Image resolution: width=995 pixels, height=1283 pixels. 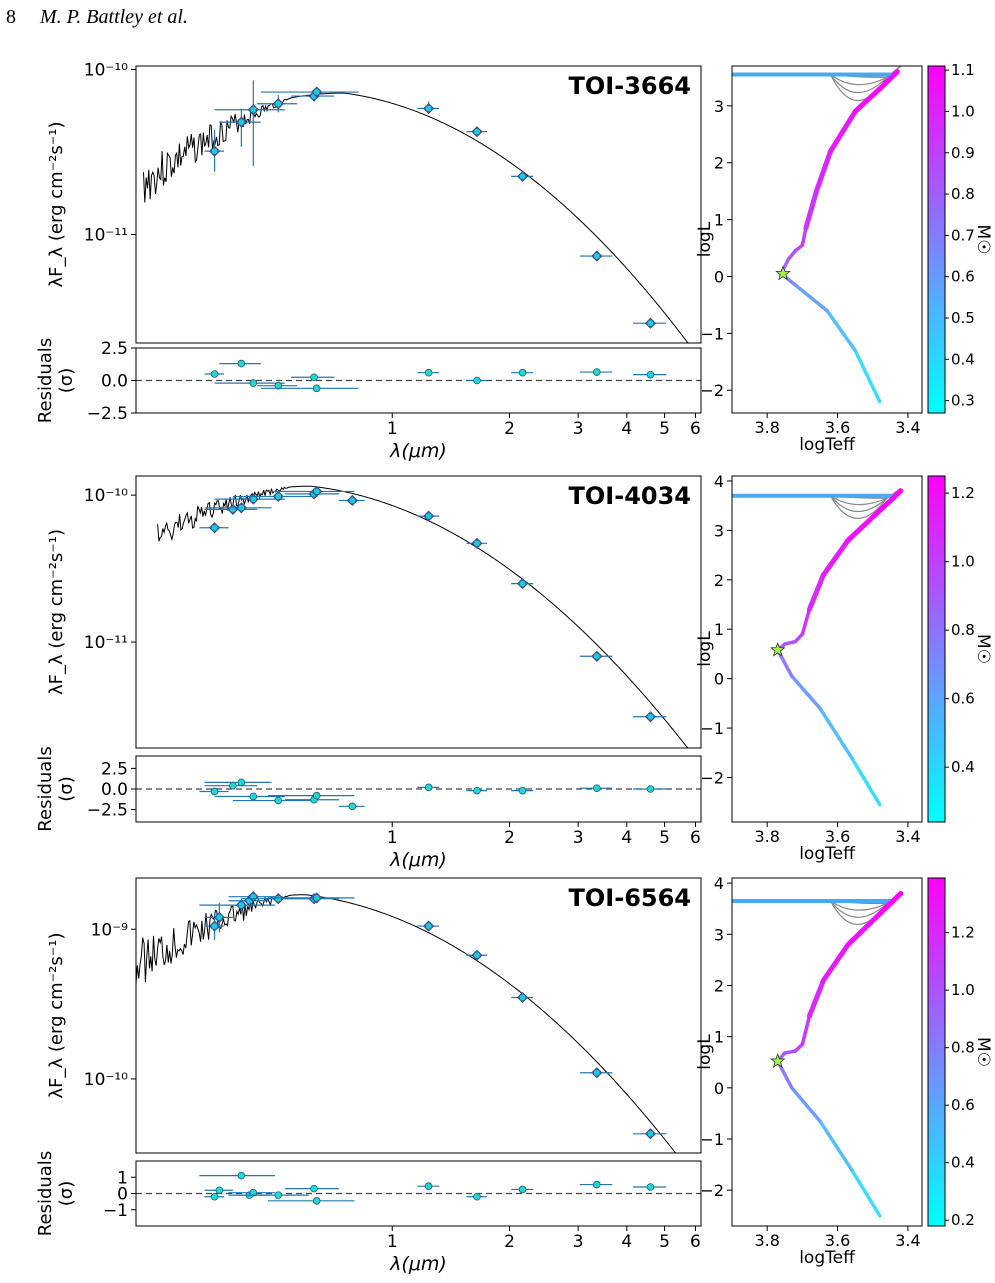 What do you see at coordinates (368, 400) in the screenshot?
I see `residual-panel-1: 2.5 0.0 −2.5 1 2 3 4 5 6 λ(μm) Residuals (σ)` at bounding box center [368, 400].